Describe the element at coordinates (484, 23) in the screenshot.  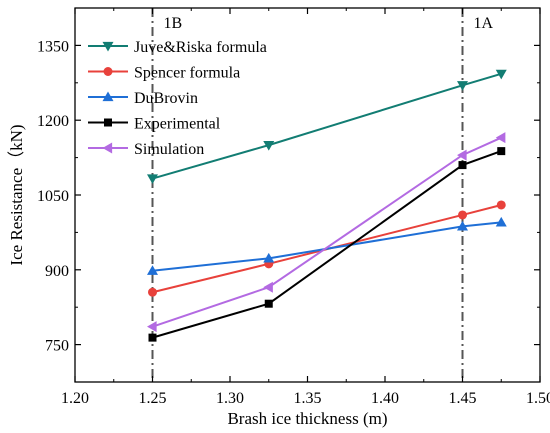
I see `annotation-label-1a: 1A` at that location.